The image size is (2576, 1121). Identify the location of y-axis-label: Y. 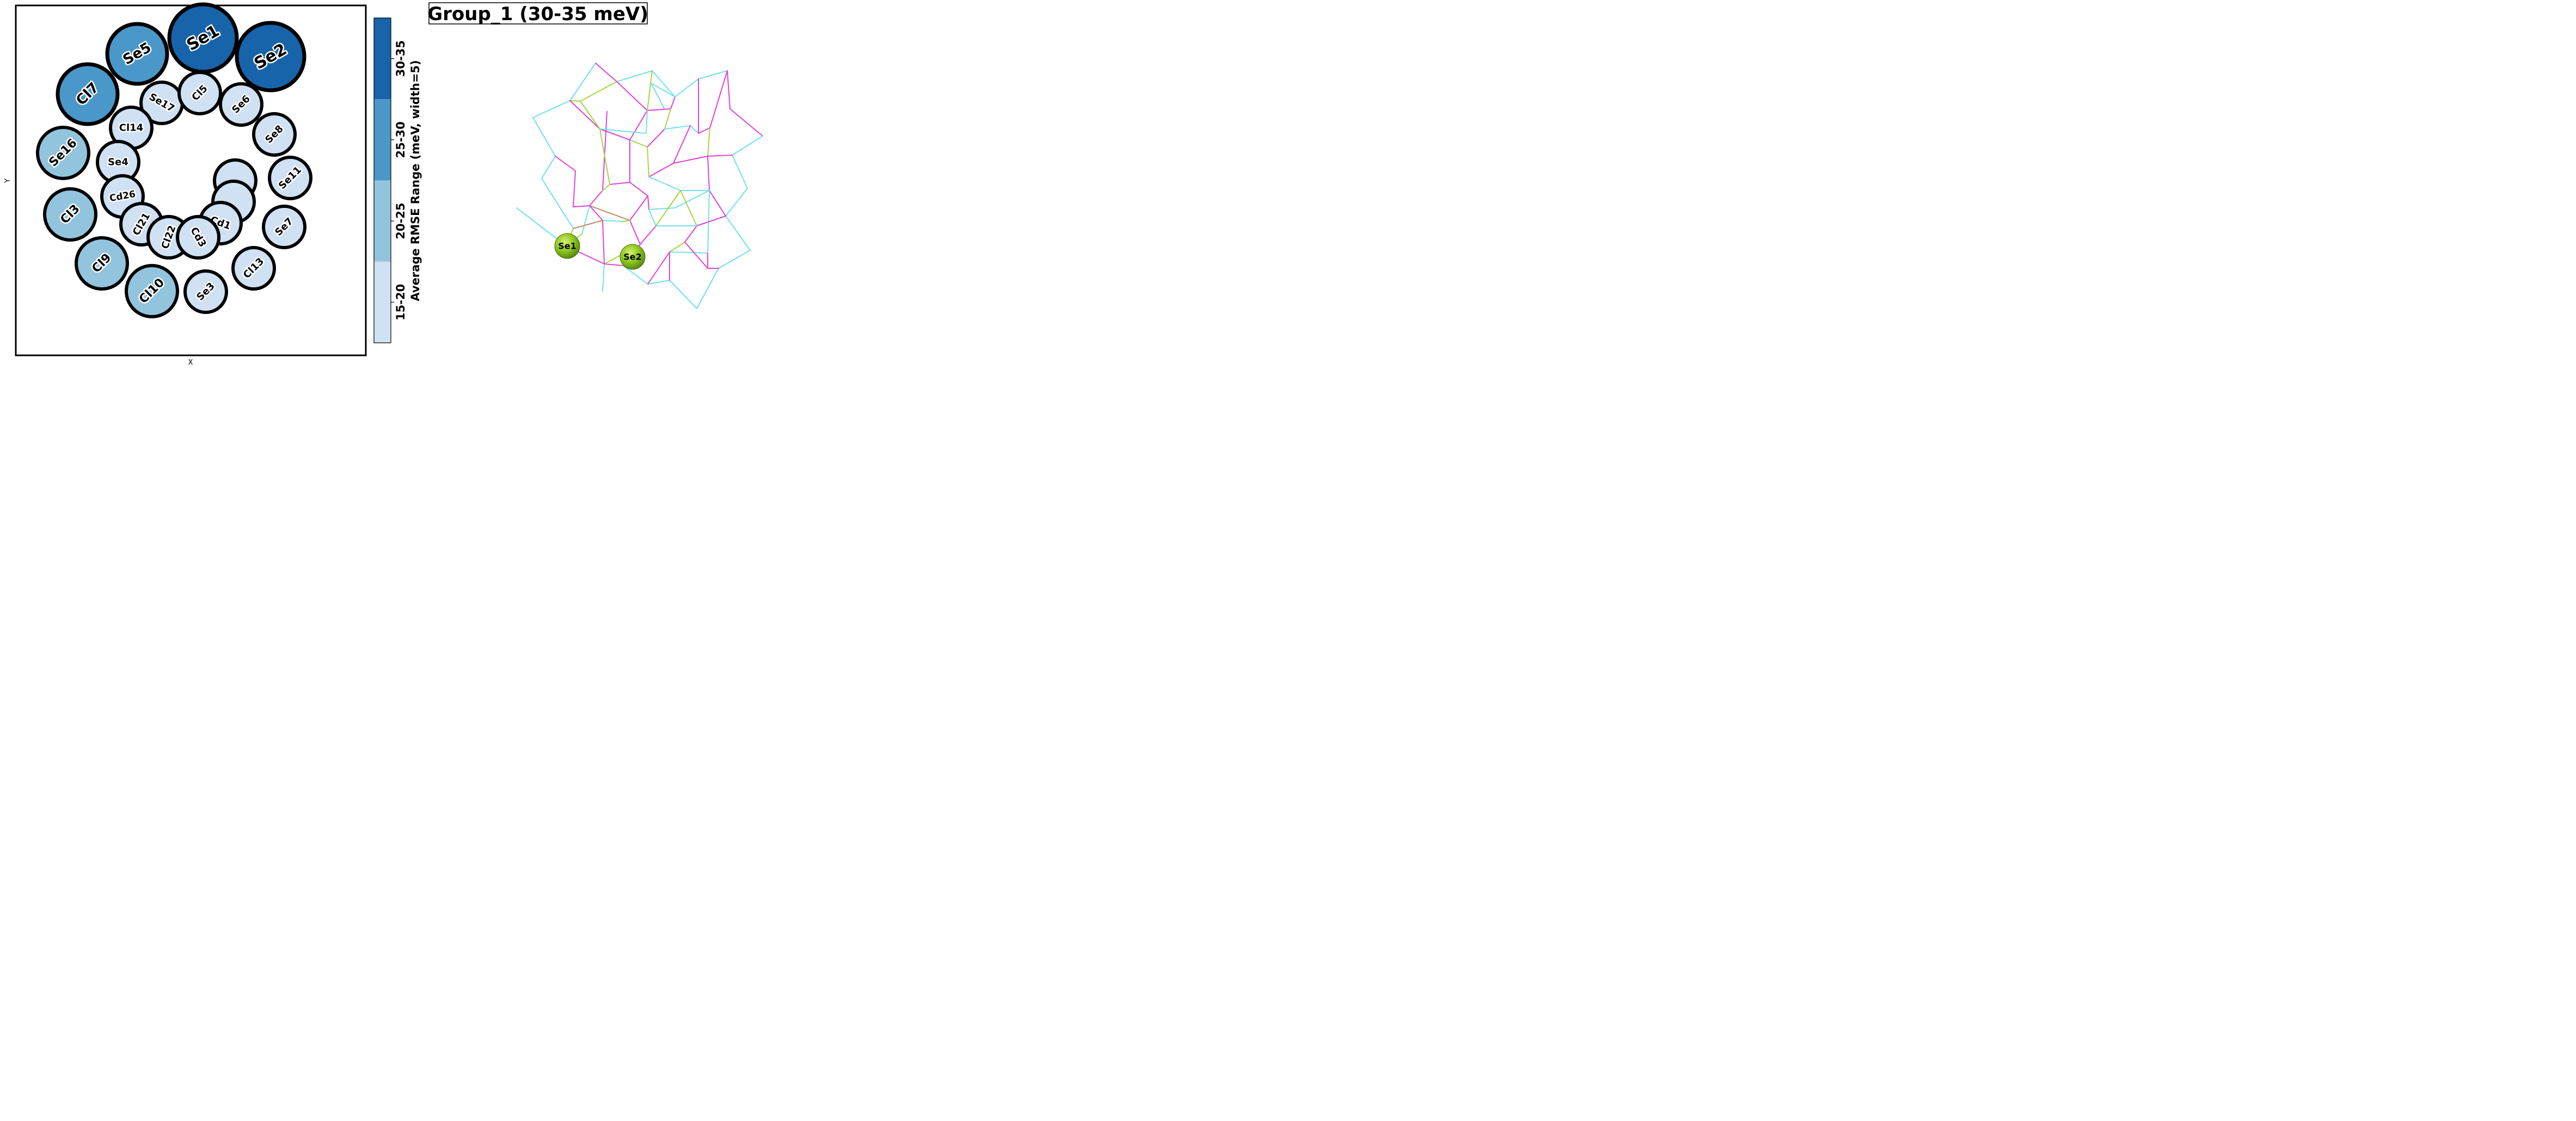
(8, 180).